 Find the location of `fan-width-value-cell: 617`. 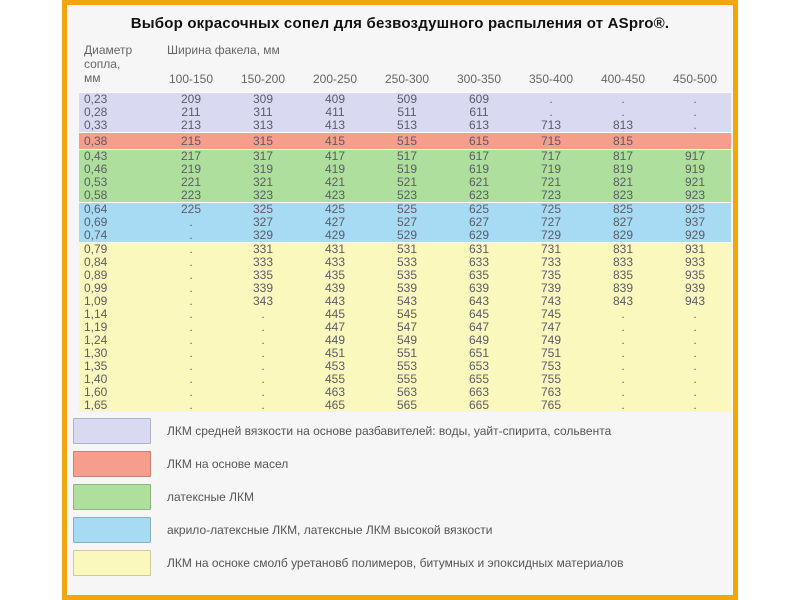

fan-width-value-cell: 617 is located at coordinates (479, 156).